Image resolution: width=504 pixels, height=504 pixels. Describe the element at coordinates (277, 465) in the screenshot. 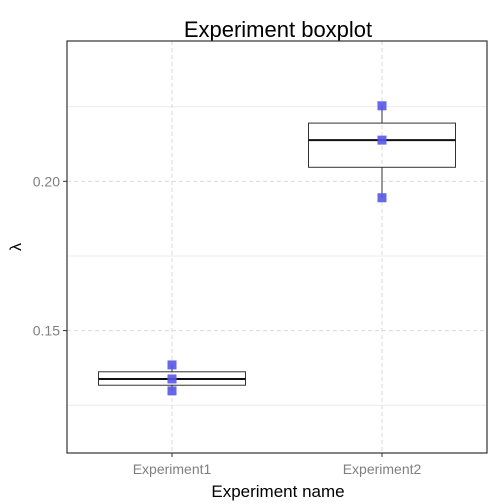

I see `x-axis-ticks: Experiment1 Experiment2` at that location.